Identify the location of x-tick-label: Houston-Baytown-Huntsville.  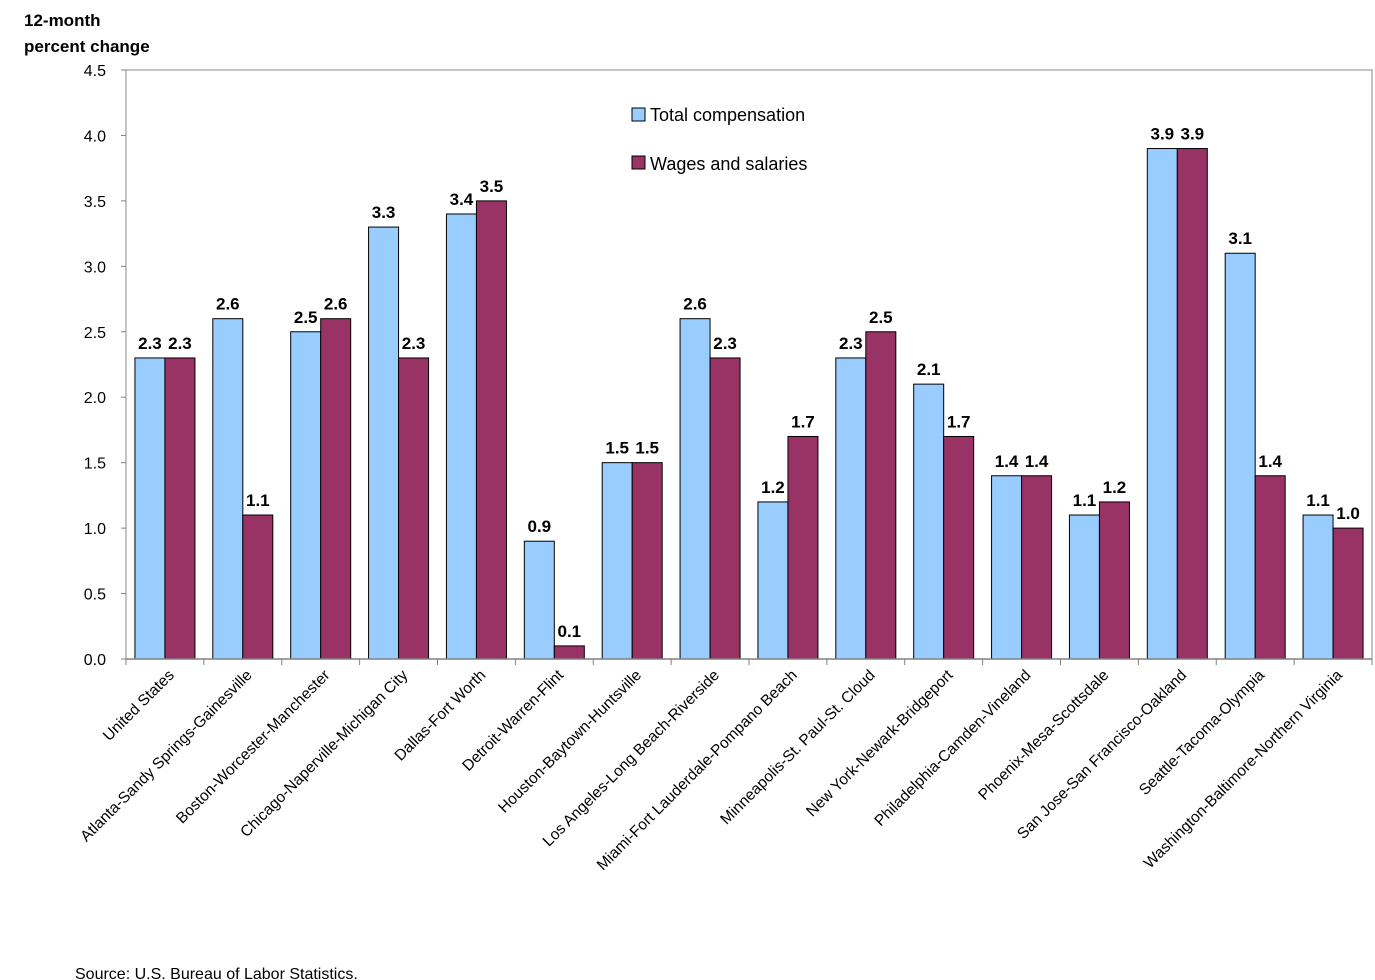
(570, 742).